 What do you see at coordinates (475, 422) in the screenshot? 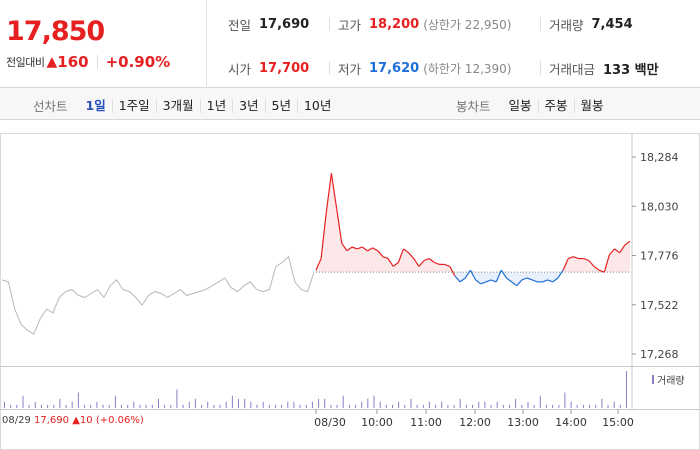
I see `x-tick-label: 12:00` at bounding box center [475, 422].